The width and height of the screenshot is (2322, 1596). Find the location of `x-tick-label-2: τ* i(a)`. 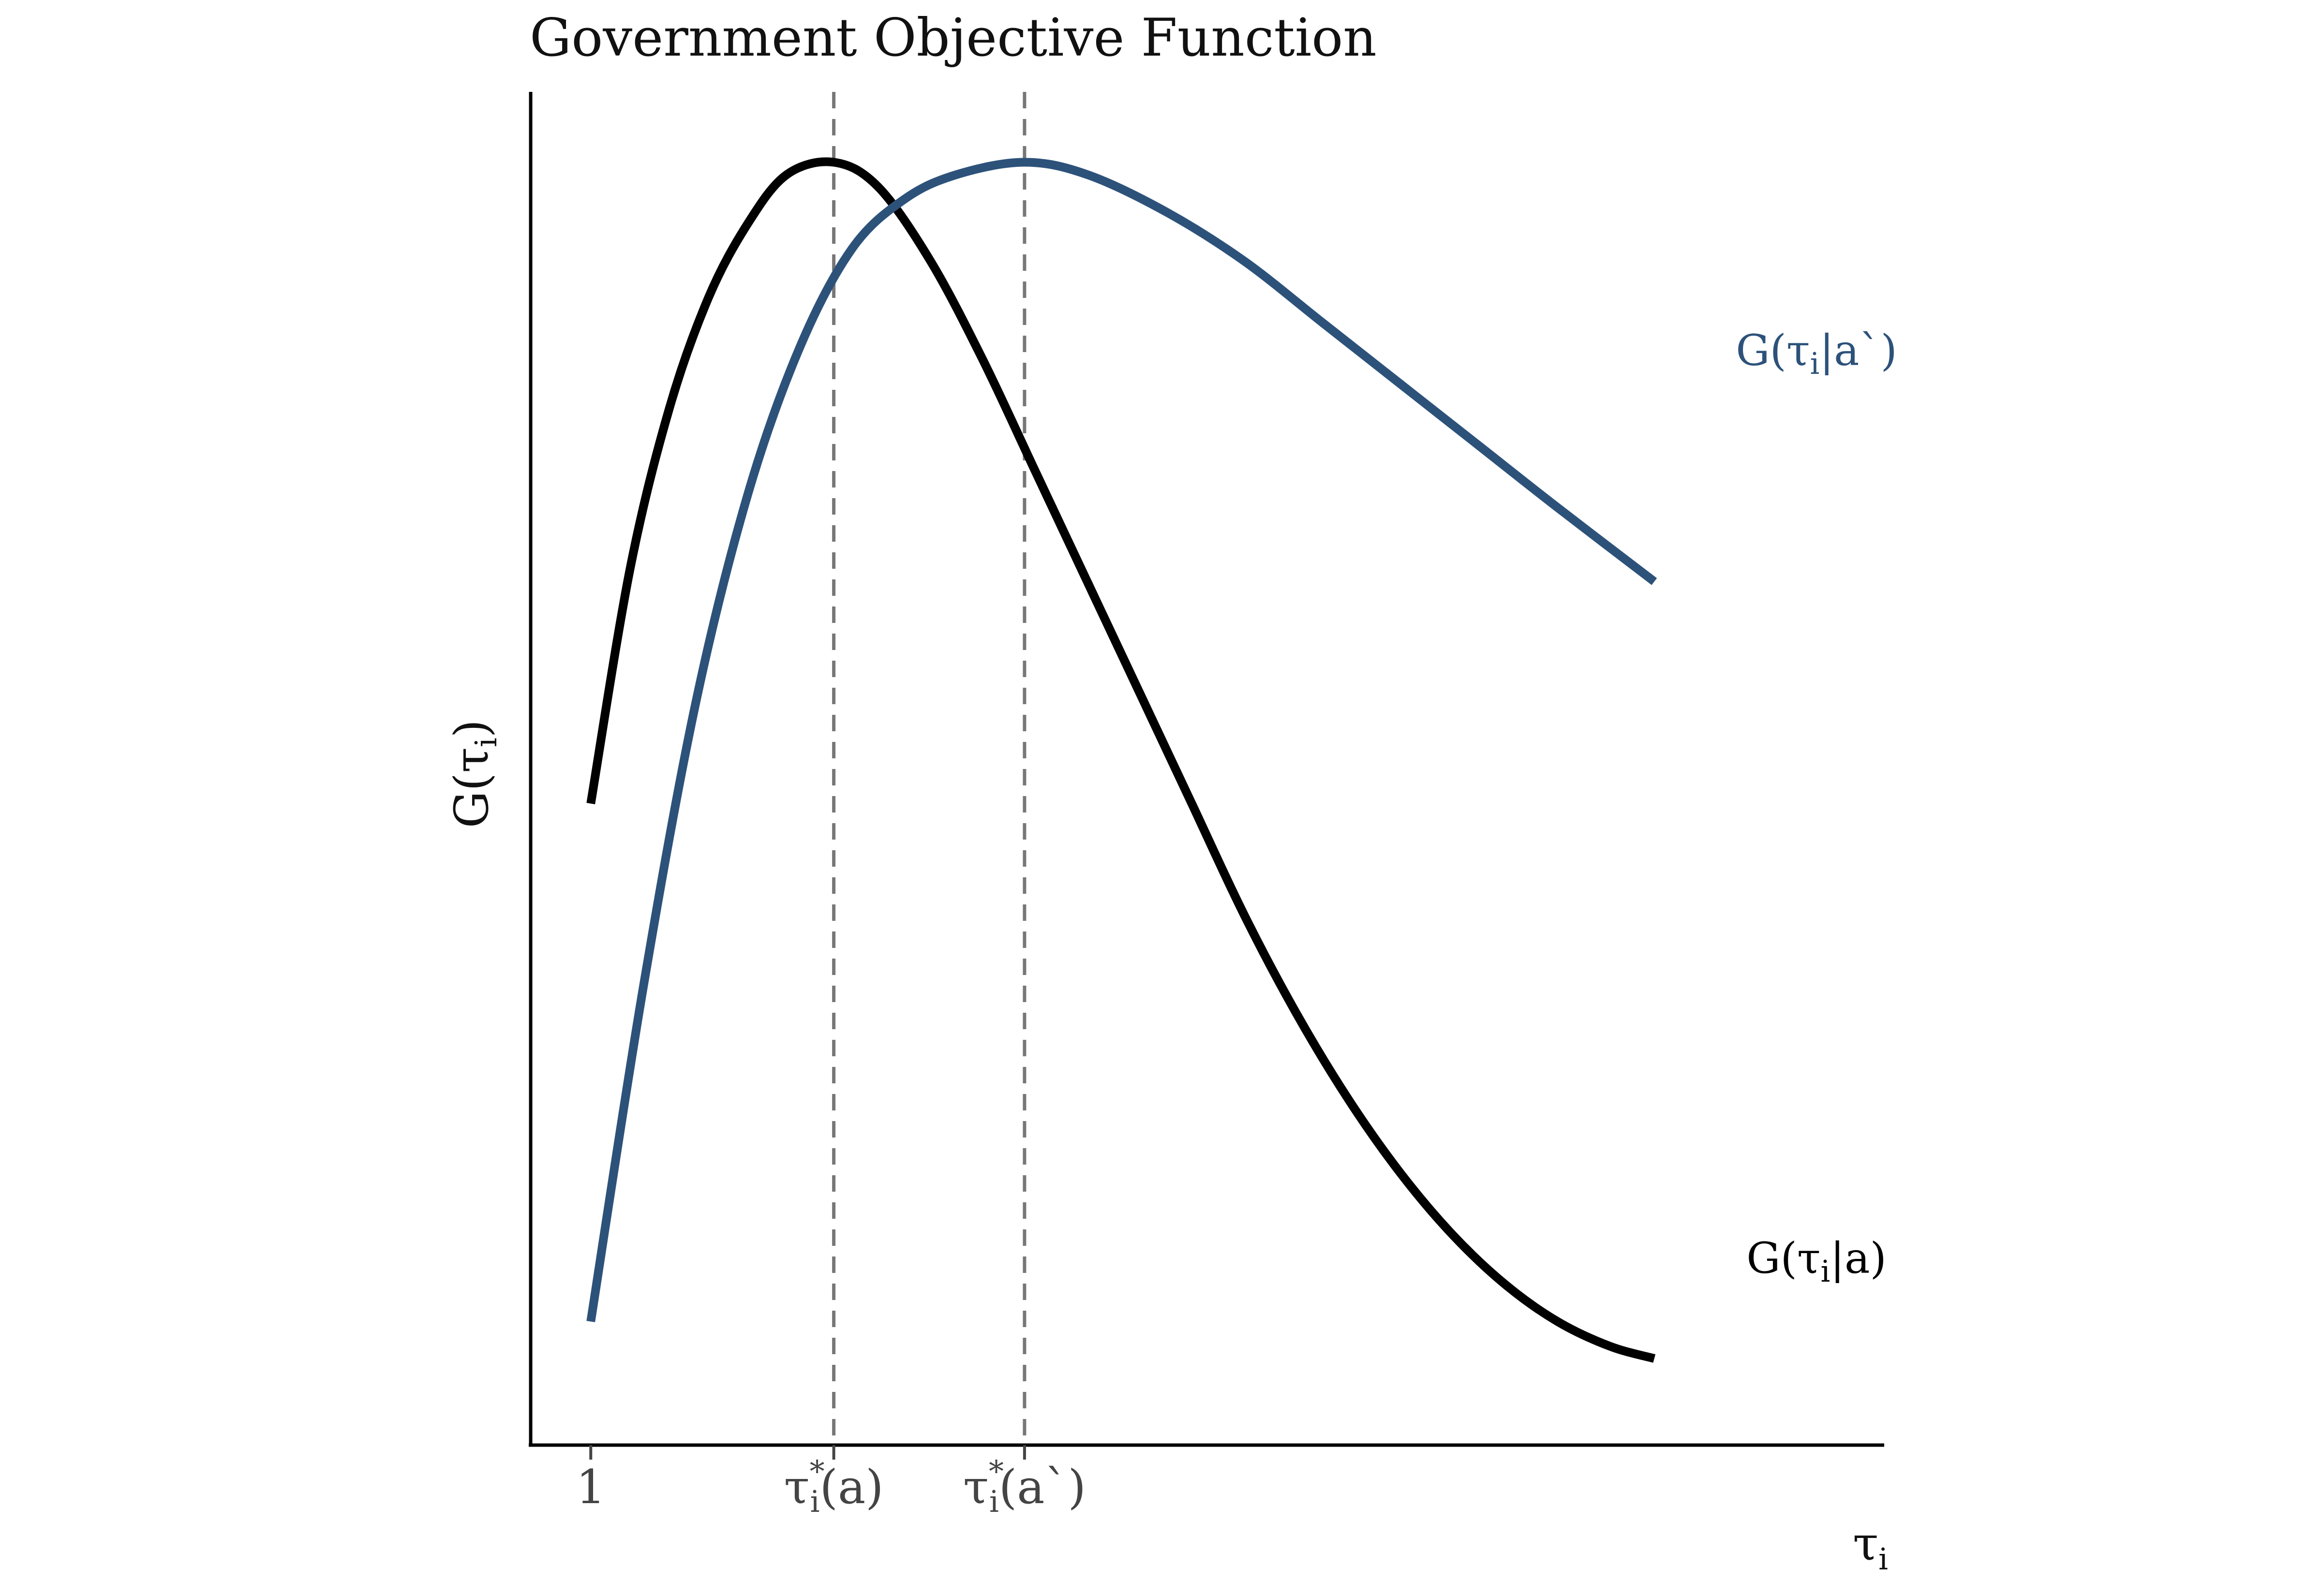

x-tick-label-2: τ* i(a) is located at coordinates (834, 1486).